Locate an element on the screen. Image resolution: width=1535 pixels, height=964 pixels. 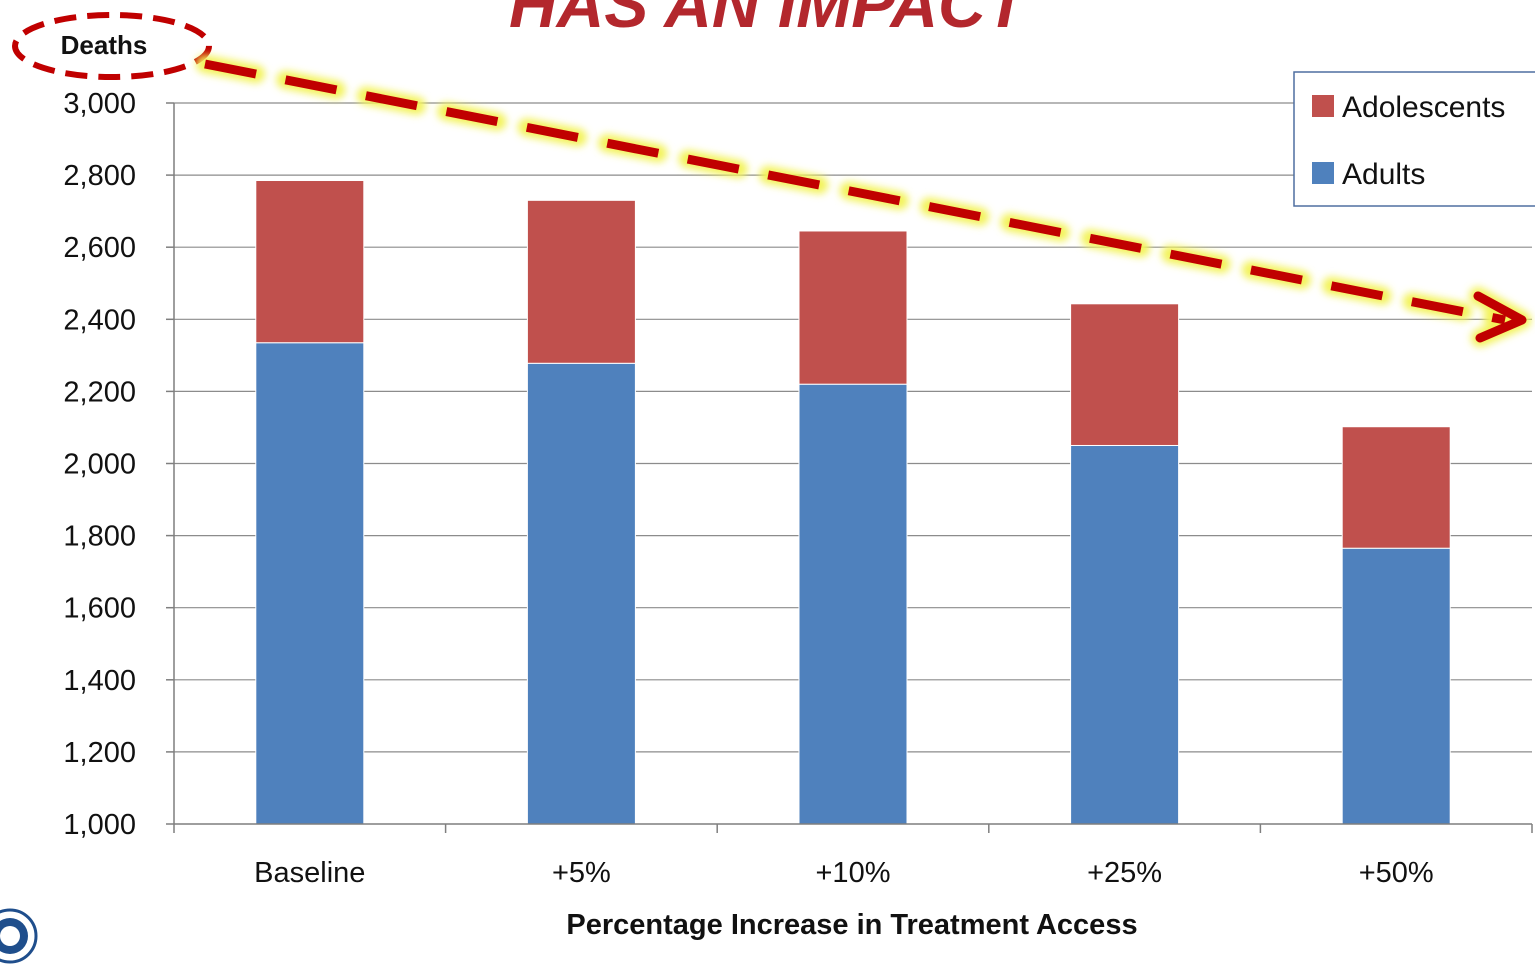
x-tick-labels: Baseline +5% +10% +25% +50% is located at coordinates (844, 873).